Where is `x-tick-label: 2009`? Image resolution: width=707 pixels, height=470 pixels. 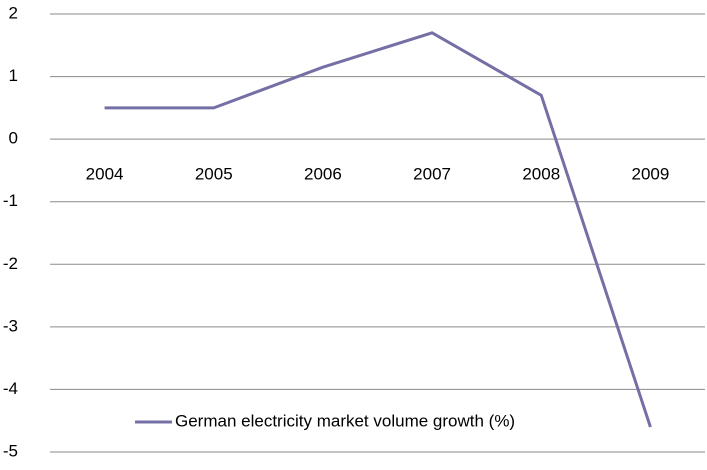 x-tick-label: 2009 is located at coordinates (651, 174).